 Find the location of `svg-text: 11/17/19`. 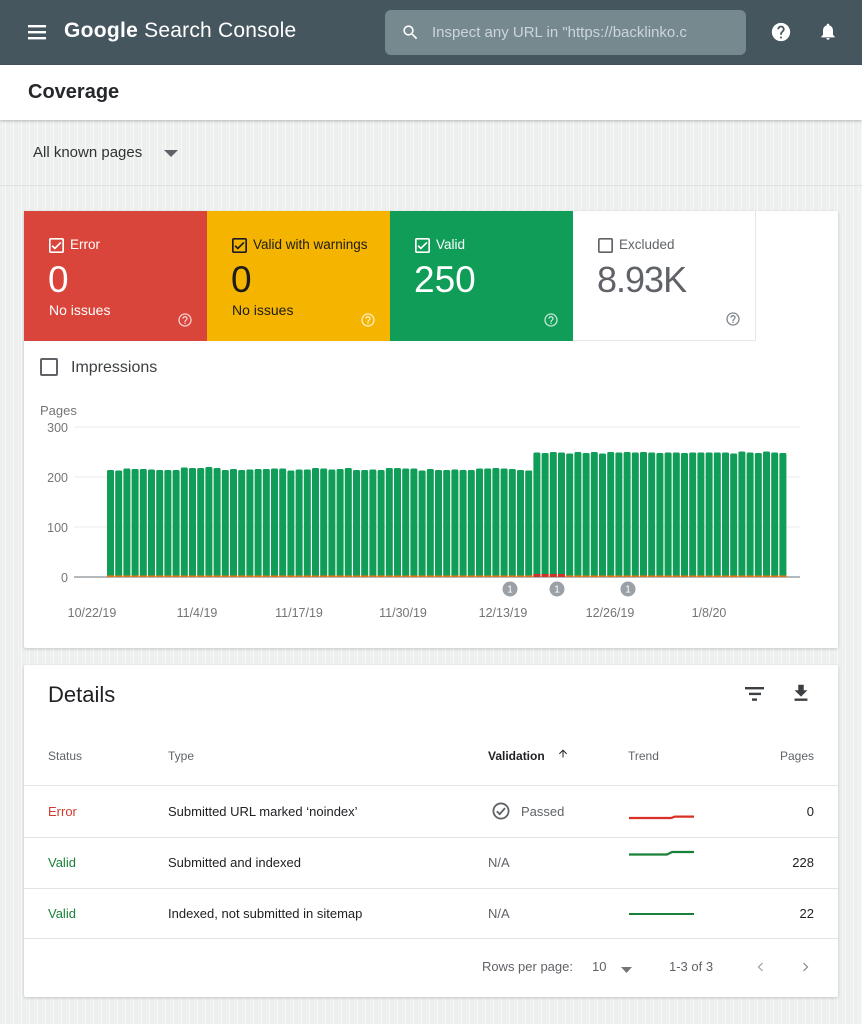

svg-text: 11/17/19 is located at coordinates (299, 613).